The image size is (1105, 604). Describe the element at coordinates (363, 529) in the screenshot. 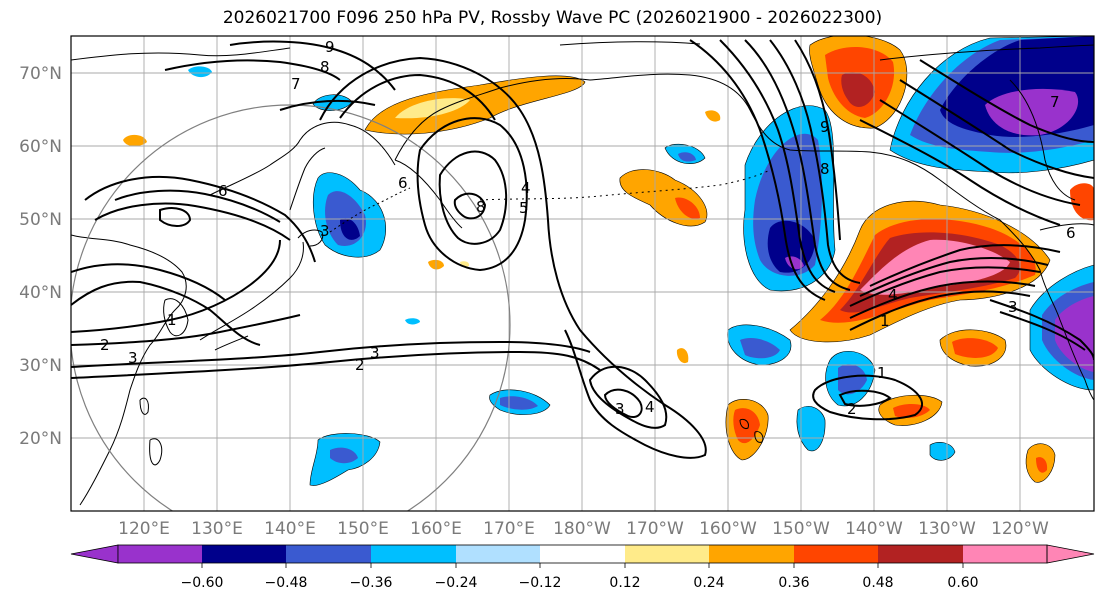

I see `lon-label: 150°E` at that location.